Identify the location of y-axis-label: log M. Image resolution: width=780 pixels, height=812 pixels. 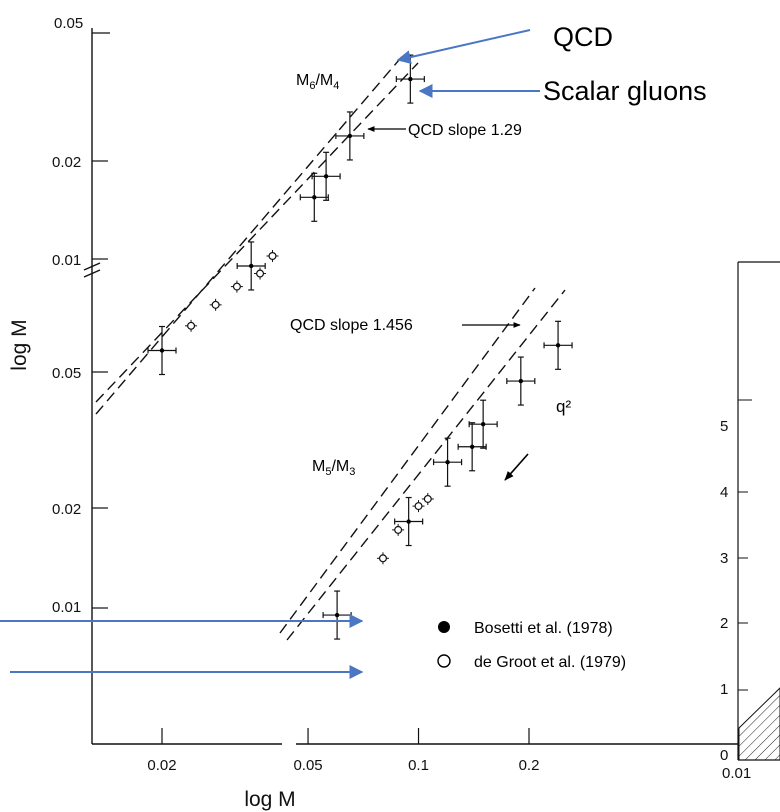
(19, 344).